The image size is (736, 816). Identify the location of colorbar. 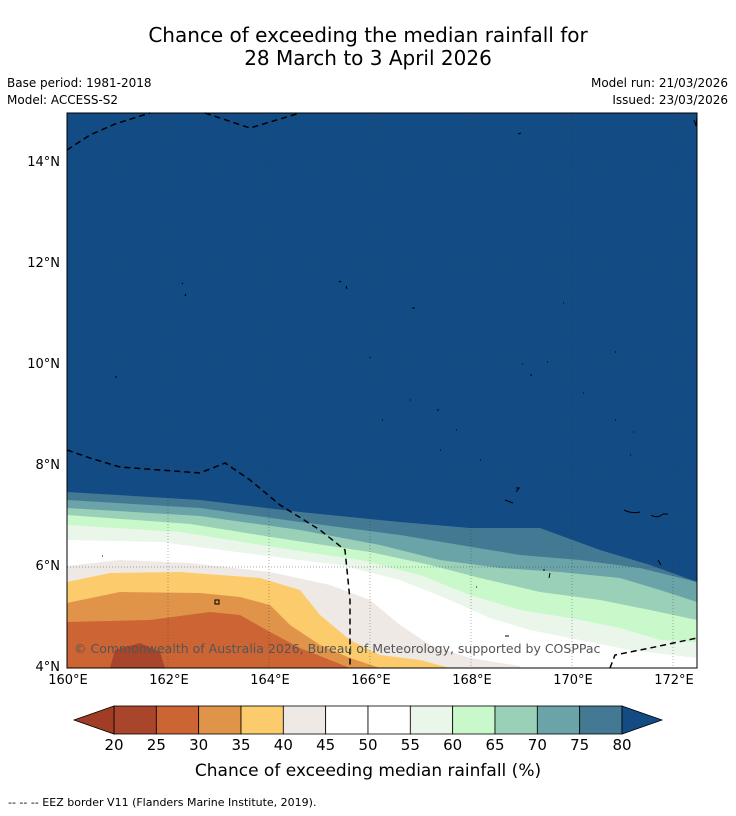
(368, 720).